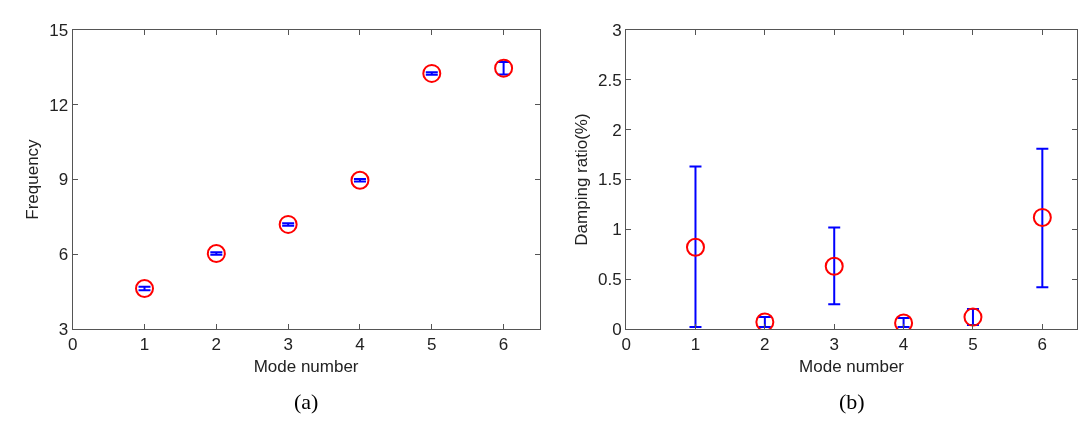 The width and height of the screenshot is (1081, 426). What do you see at coordinates (306, 401) in the screenshot?
I see `text: (a)` at bounding box center [306, 401].